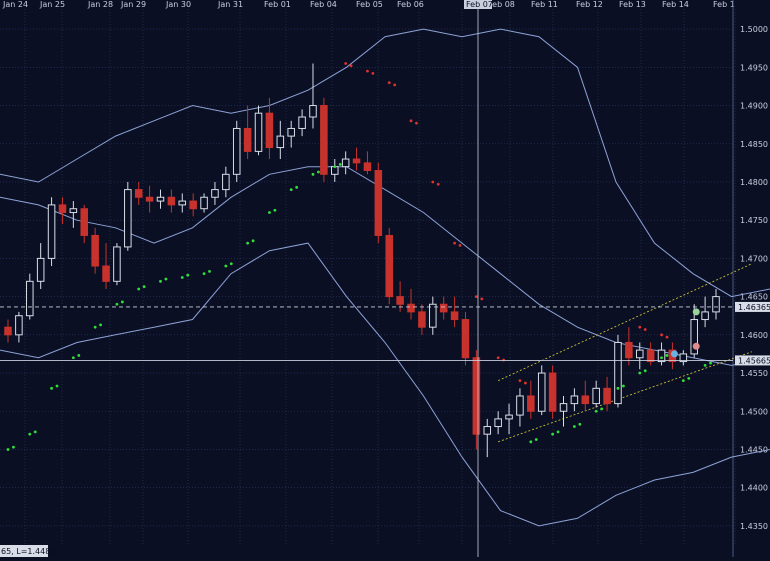 Image resolution: width=770 pixels, height=561 pixels. Describe the element at coordinates (754, 258) in the screenshot. I see `y-tick-label: 1.4700` at that location.